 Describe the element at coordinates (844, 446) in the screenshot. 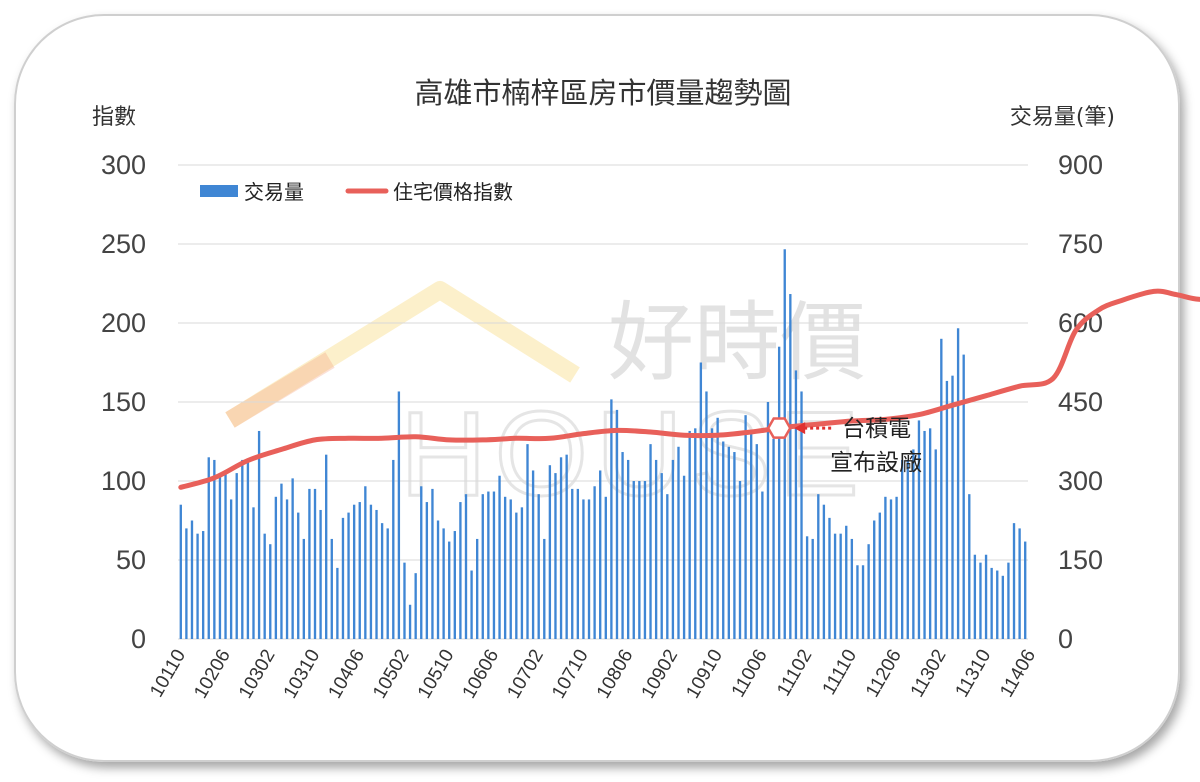

I see `annotation: 台積電 宣布設廠` at that location.